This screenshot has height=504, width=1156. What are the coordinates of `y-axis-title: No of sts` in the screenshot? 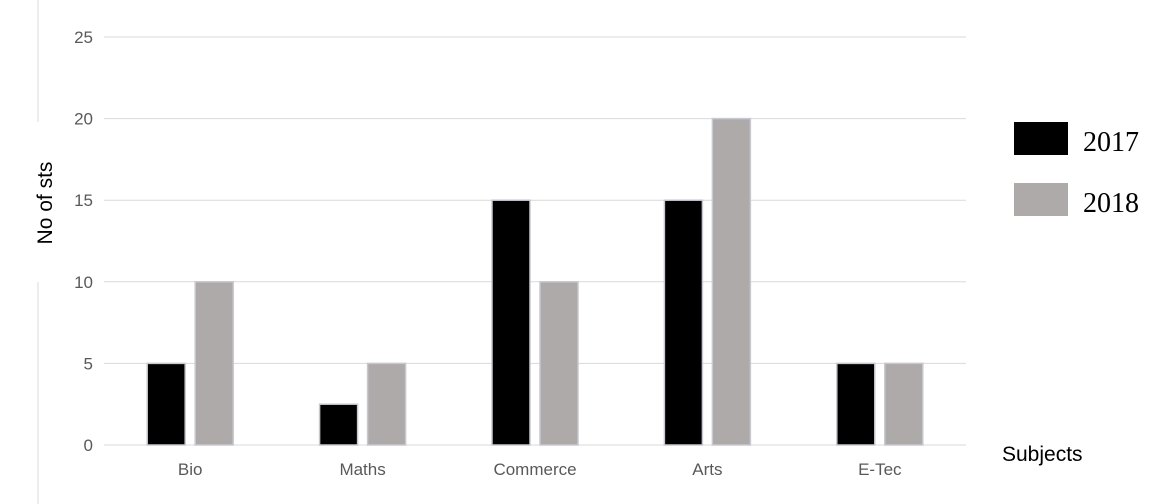 It's located at (45, 203).